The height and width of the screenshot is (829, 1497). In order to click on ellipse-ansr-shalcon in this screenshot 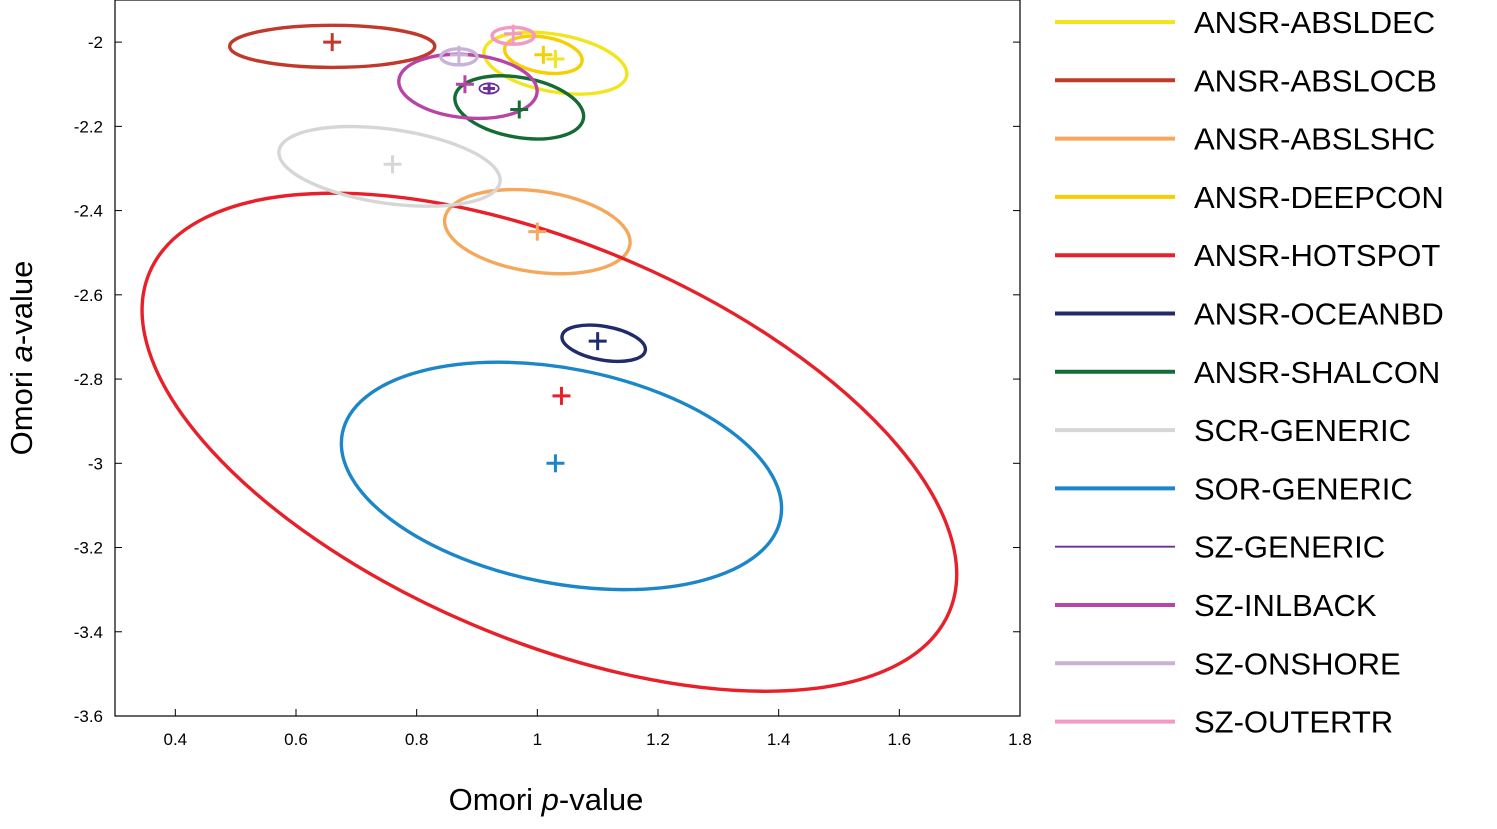, I will do `click(519, 107)`.